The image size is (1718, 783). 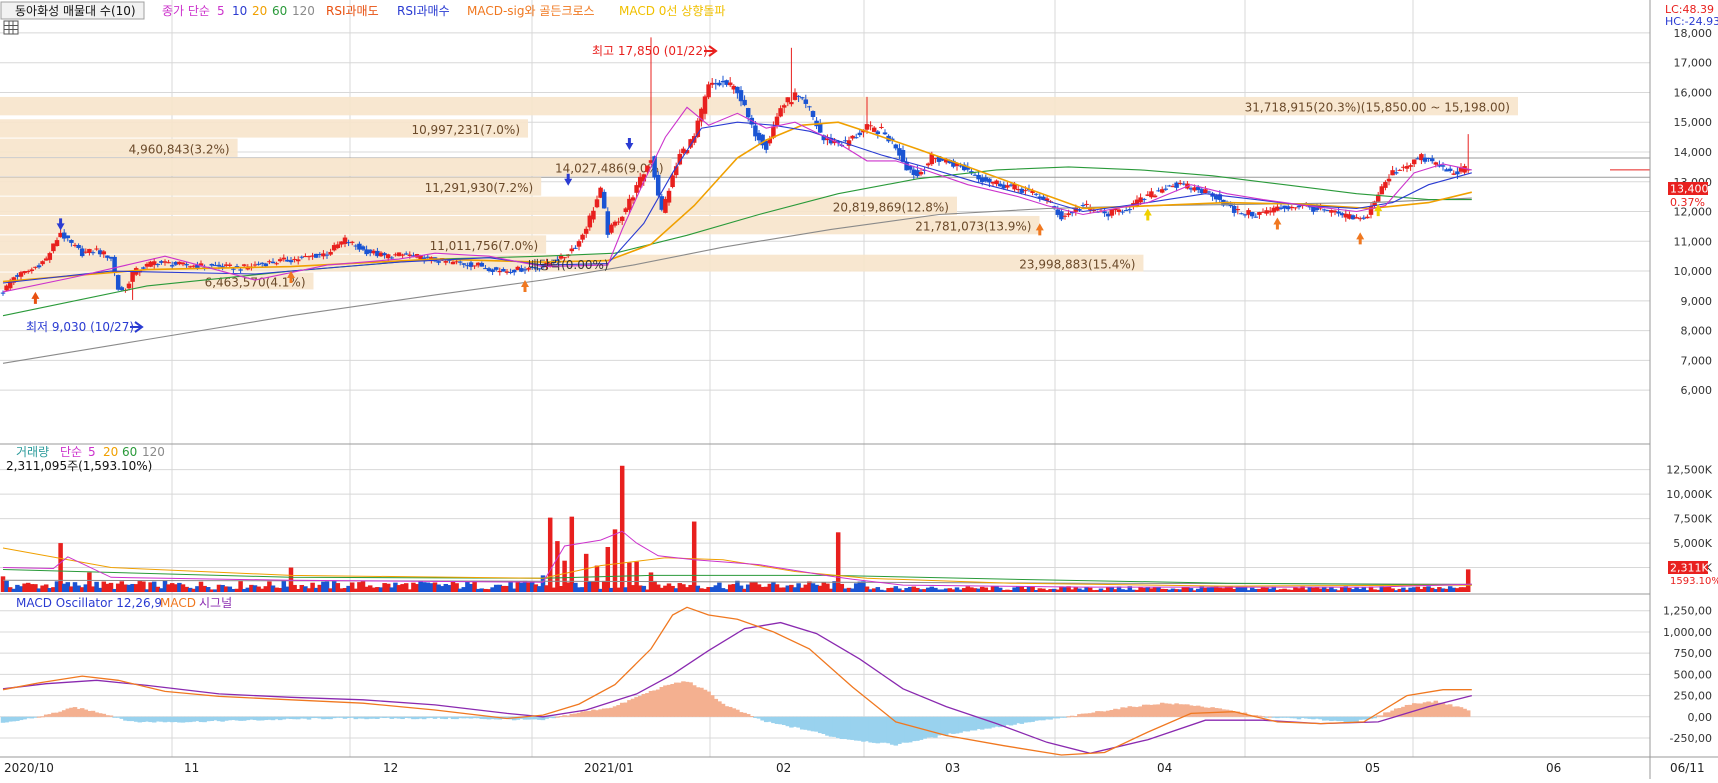 I want to click on legend-ma120: 120, so click(x=303, y=11).